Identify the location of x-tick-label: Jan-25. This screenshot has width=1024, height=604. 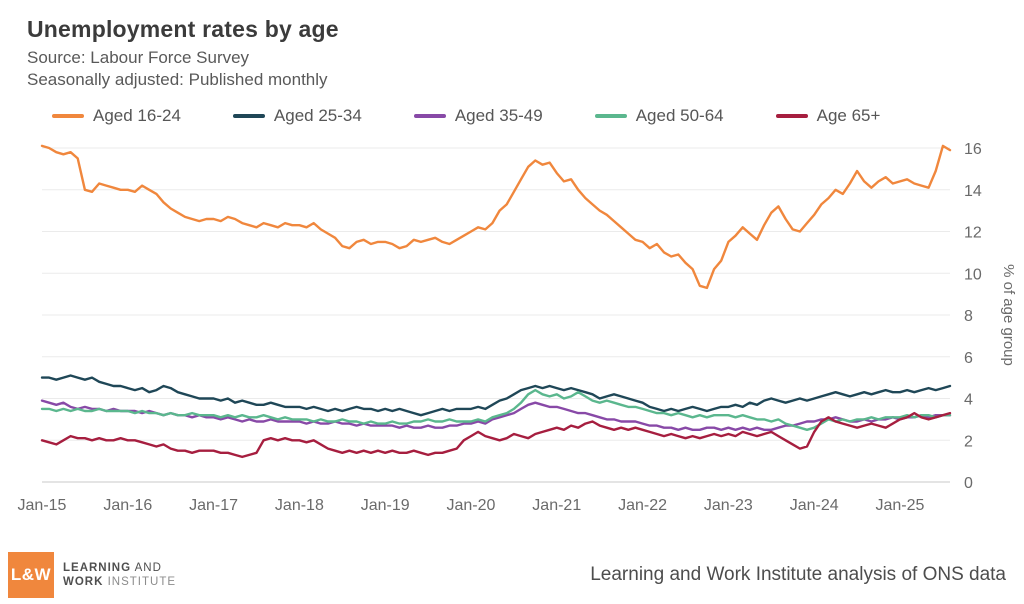
(899, 505).